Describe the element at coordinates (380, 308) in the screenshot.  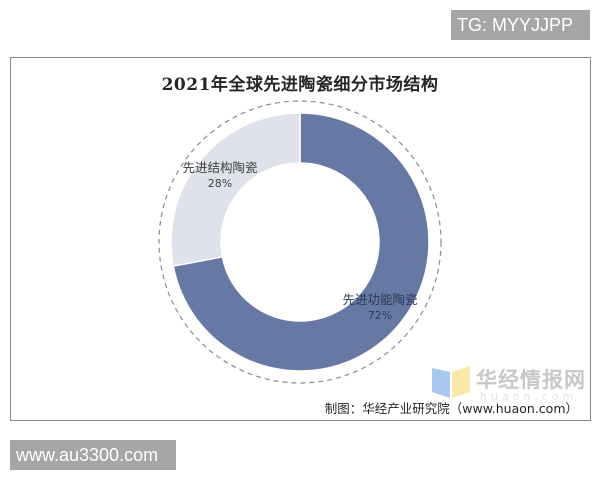
I see `slice-label-functional: 先进功能陶瓷 72%` at that location.